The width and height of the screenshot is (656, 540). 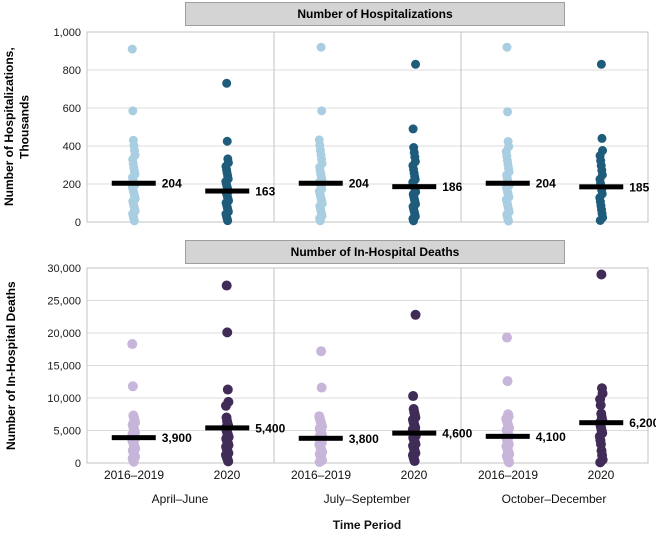 I want to click on y-axis-title-deaths: Number of In-Hospital Deaths, so click(x=11, y=365).